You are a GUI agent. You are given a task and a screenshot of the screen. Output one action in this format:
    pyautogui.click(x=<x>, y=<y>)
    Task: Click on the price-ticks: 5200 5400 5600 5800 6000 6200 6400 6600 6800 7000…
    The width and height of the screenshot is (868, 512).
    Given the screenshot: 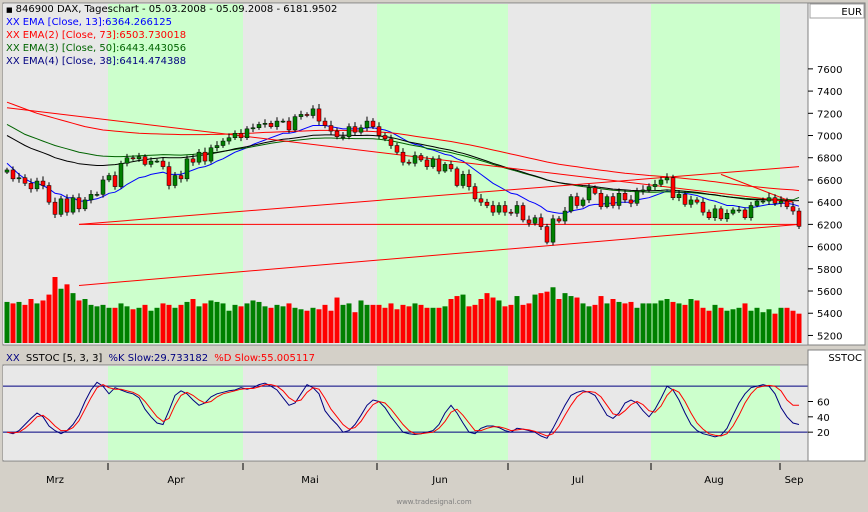 What is the action you would take?
    pyautogui.click(x=825, y=203)
    